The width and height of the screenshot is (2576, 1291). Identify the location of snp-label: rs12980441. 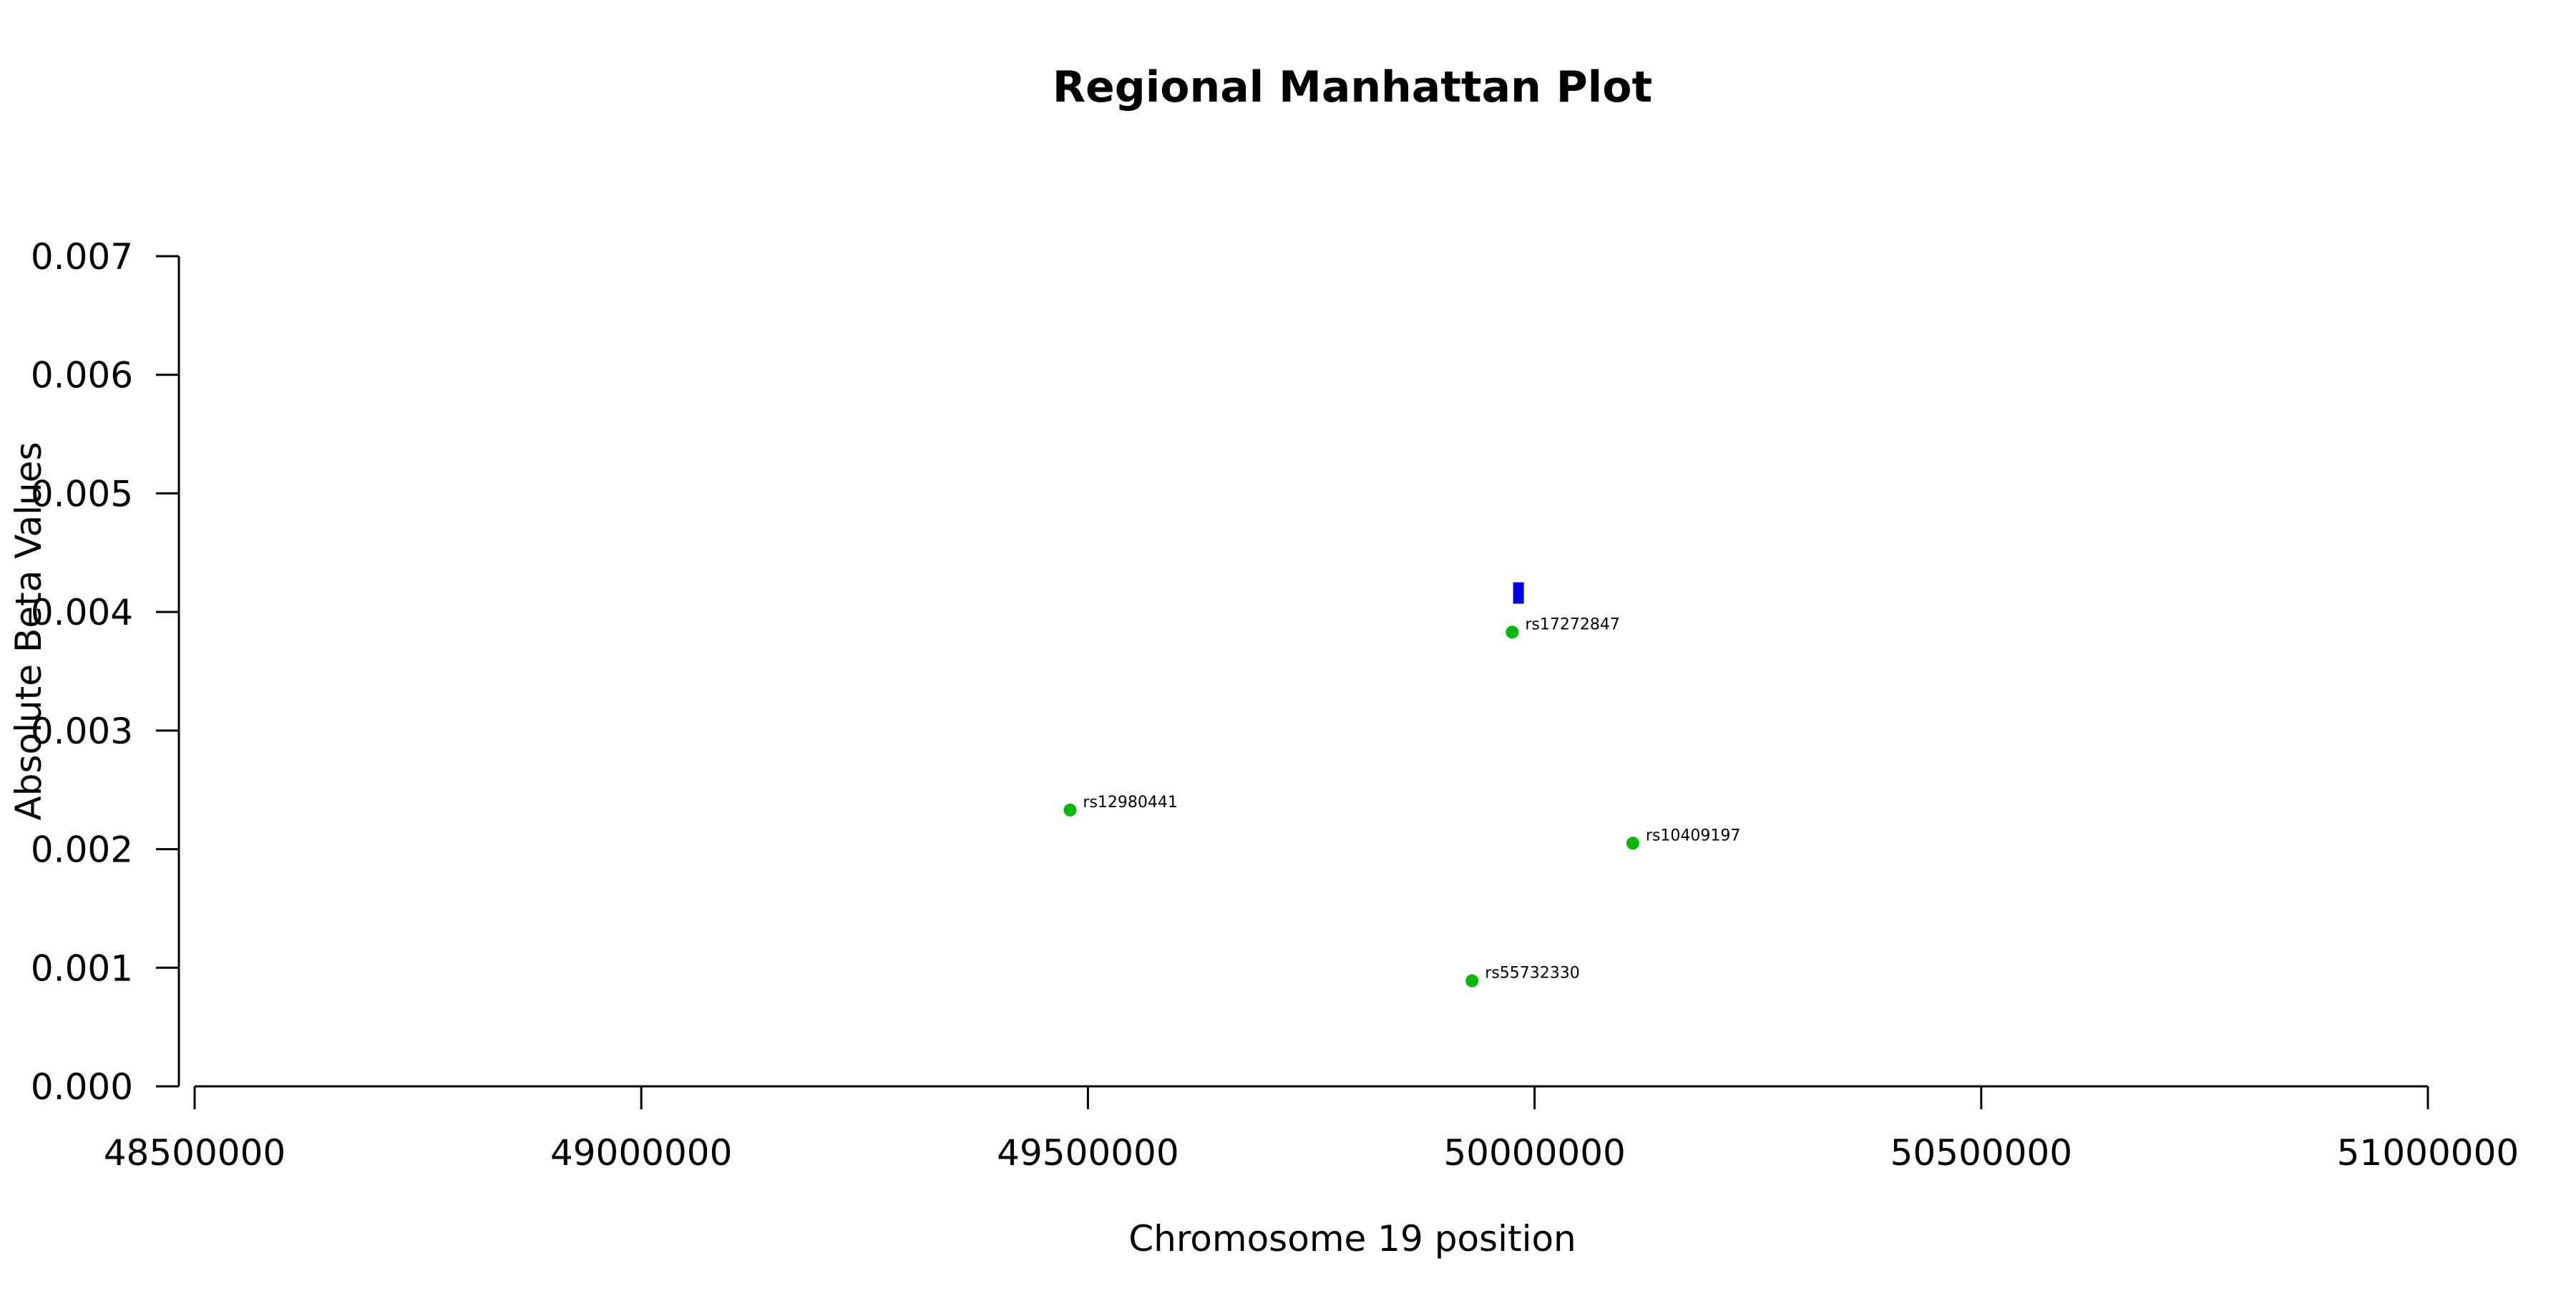
(1130, 803).